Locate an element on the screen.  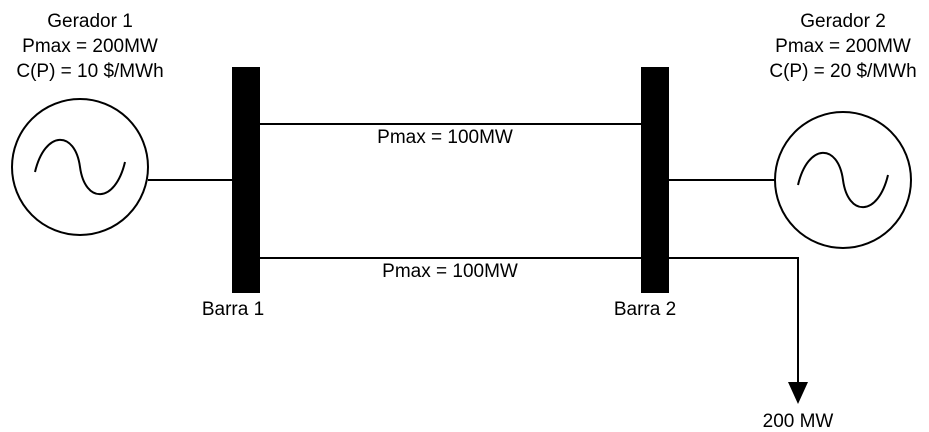
bus-label: Barra 1 is located at coordinates (233, 309).